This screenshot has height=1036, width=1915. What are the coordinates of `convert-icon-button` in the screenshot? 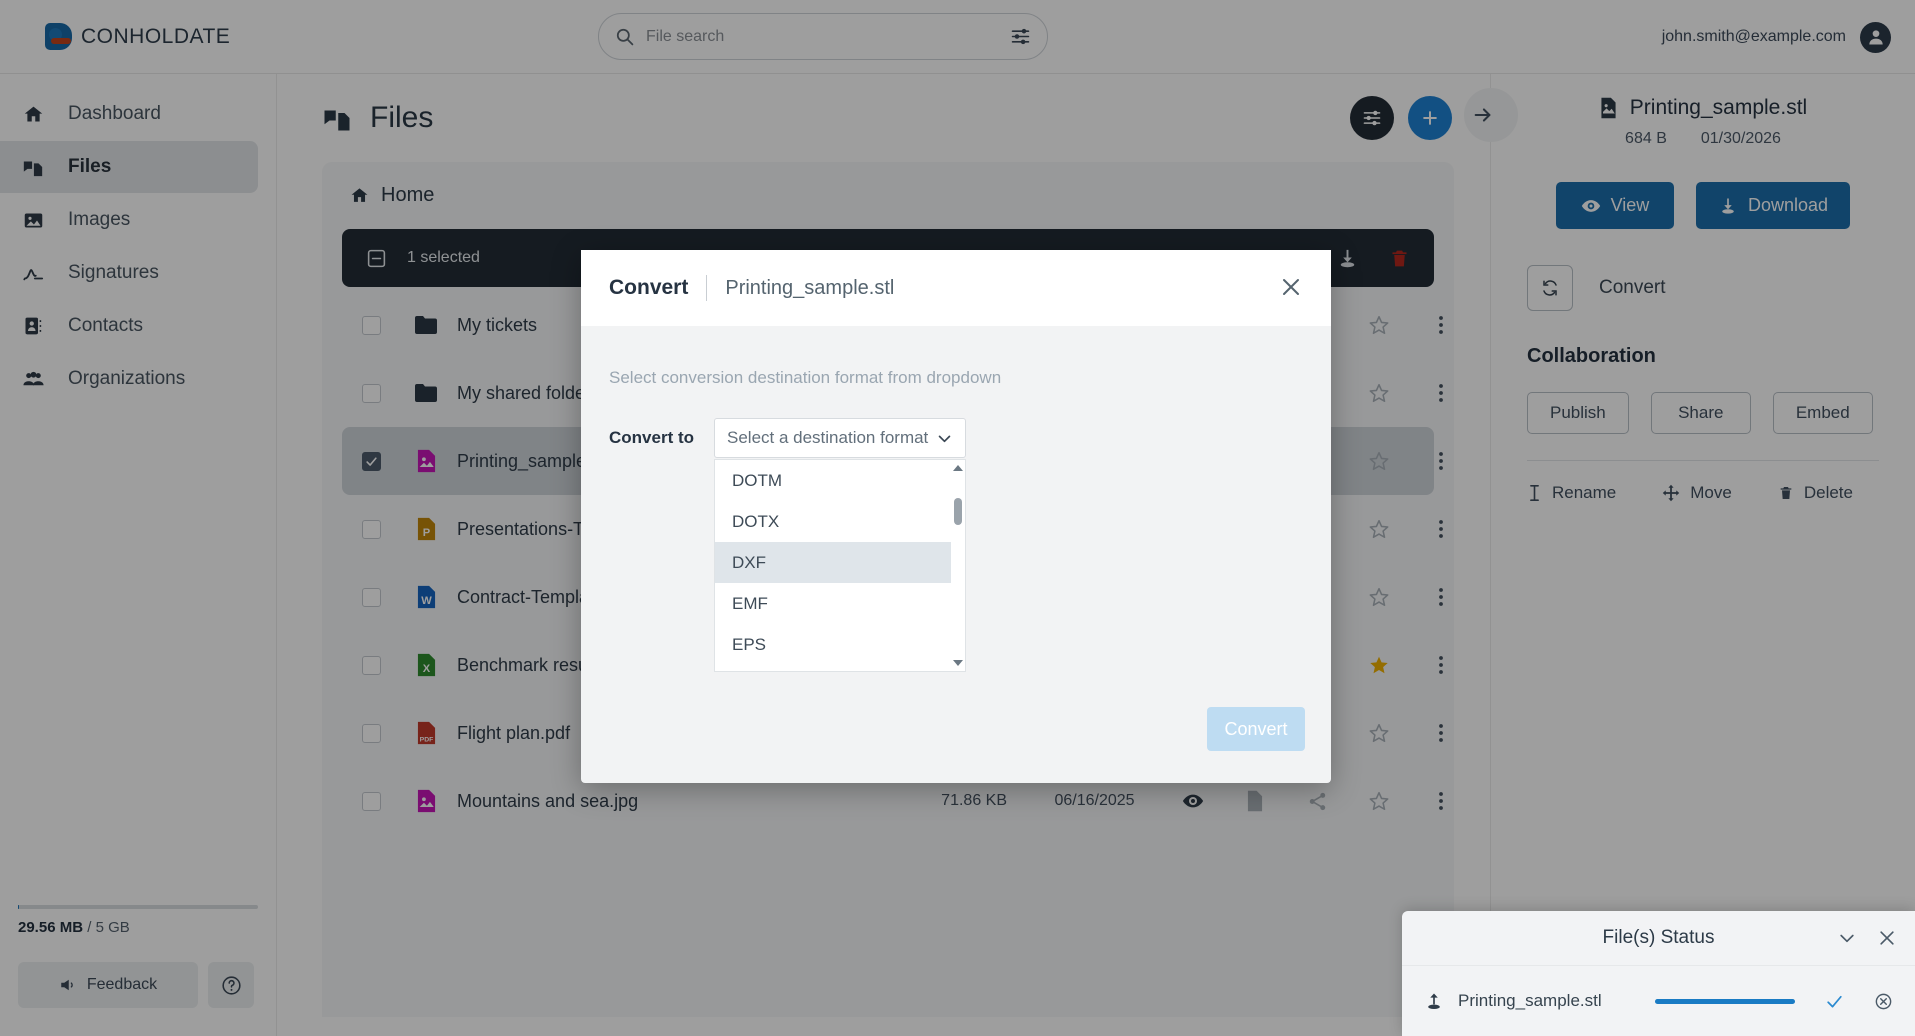 It's located at (1550, 288).